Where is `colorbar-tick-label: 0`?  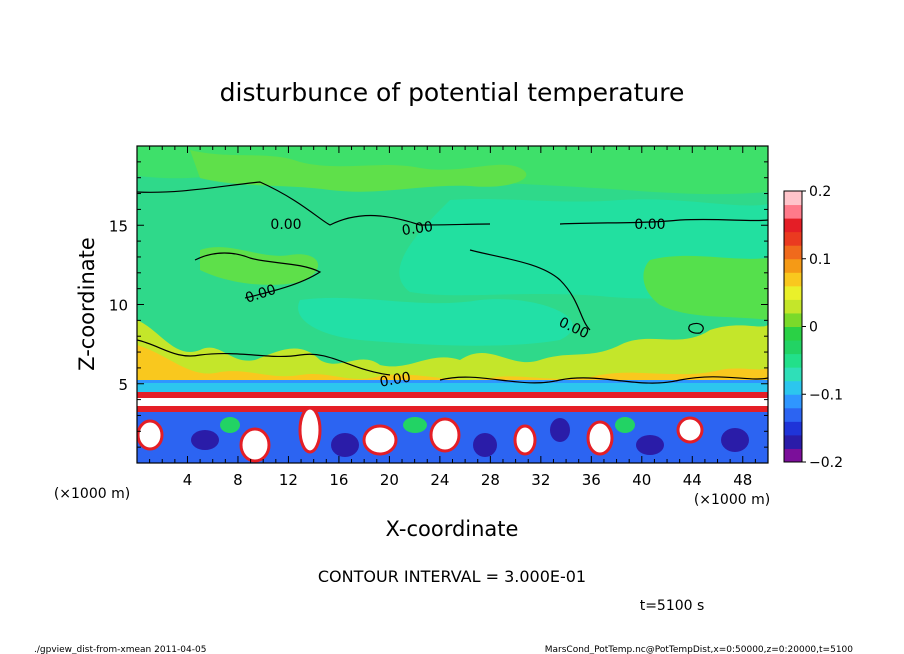 colorbar-tick-label: 0 is located at coordinates (813, 328).